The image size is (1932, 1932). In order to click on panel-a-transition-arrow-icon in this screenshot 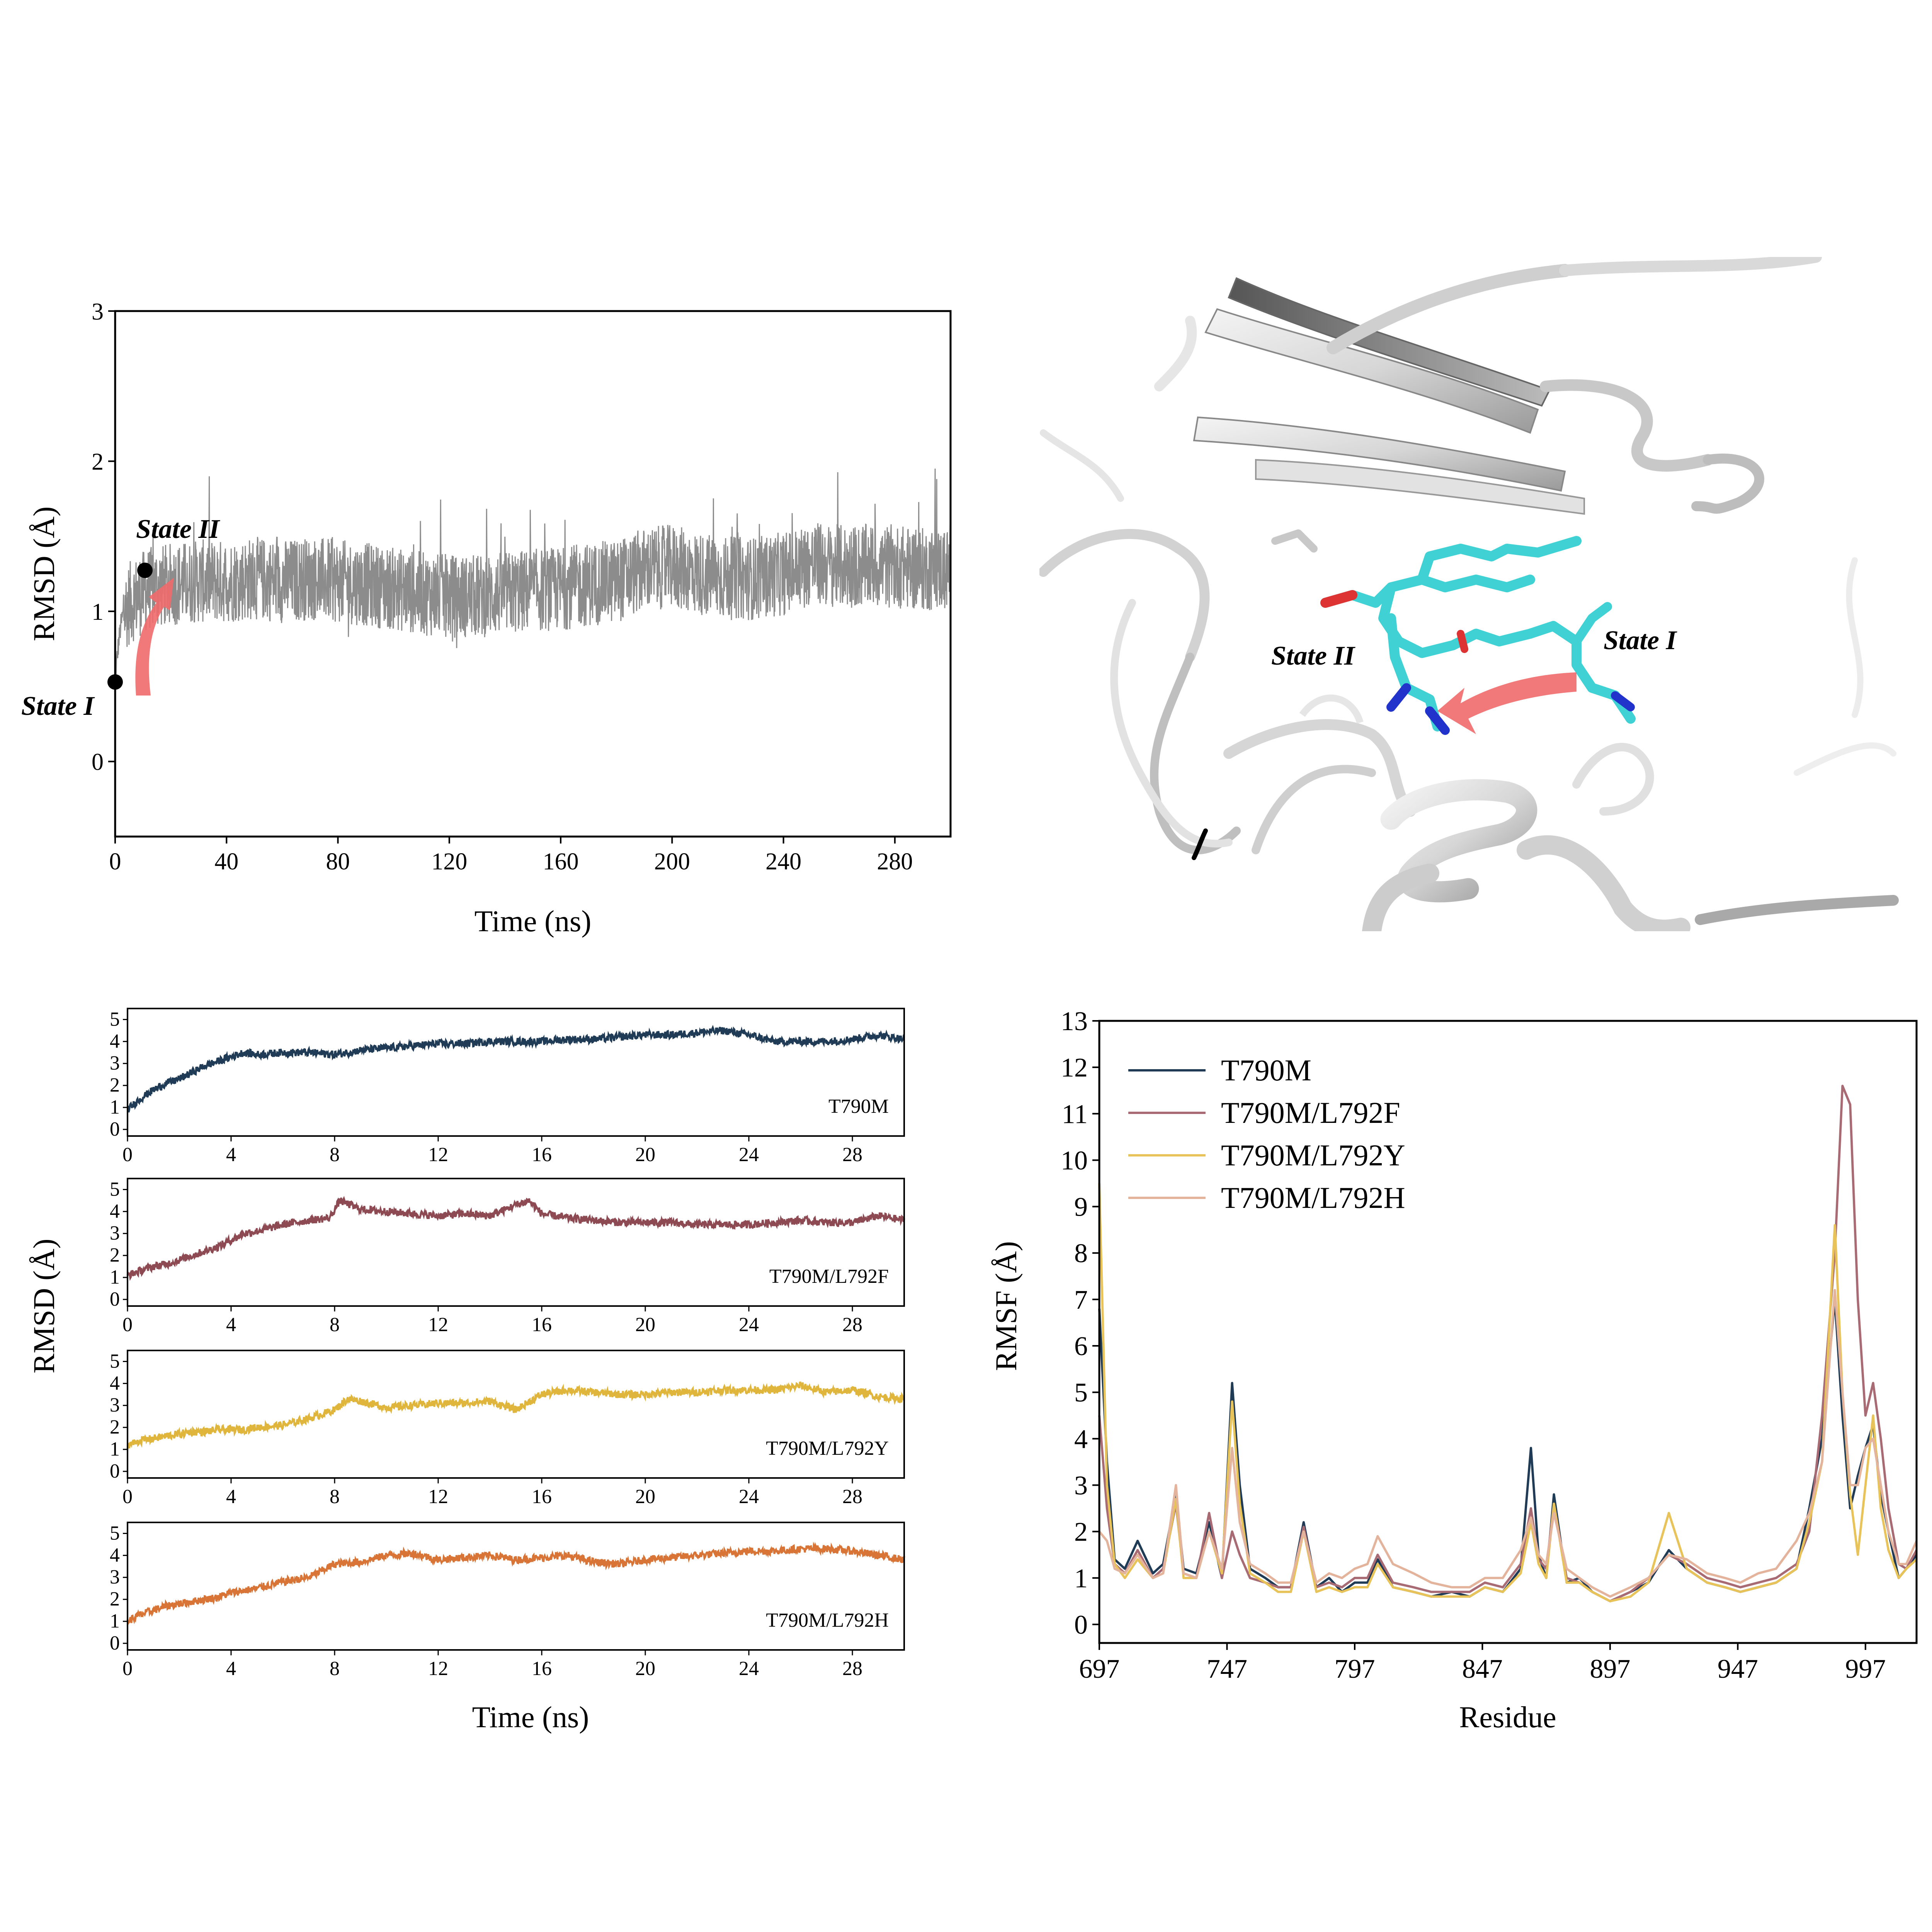, I will do `click(154, 637)`.